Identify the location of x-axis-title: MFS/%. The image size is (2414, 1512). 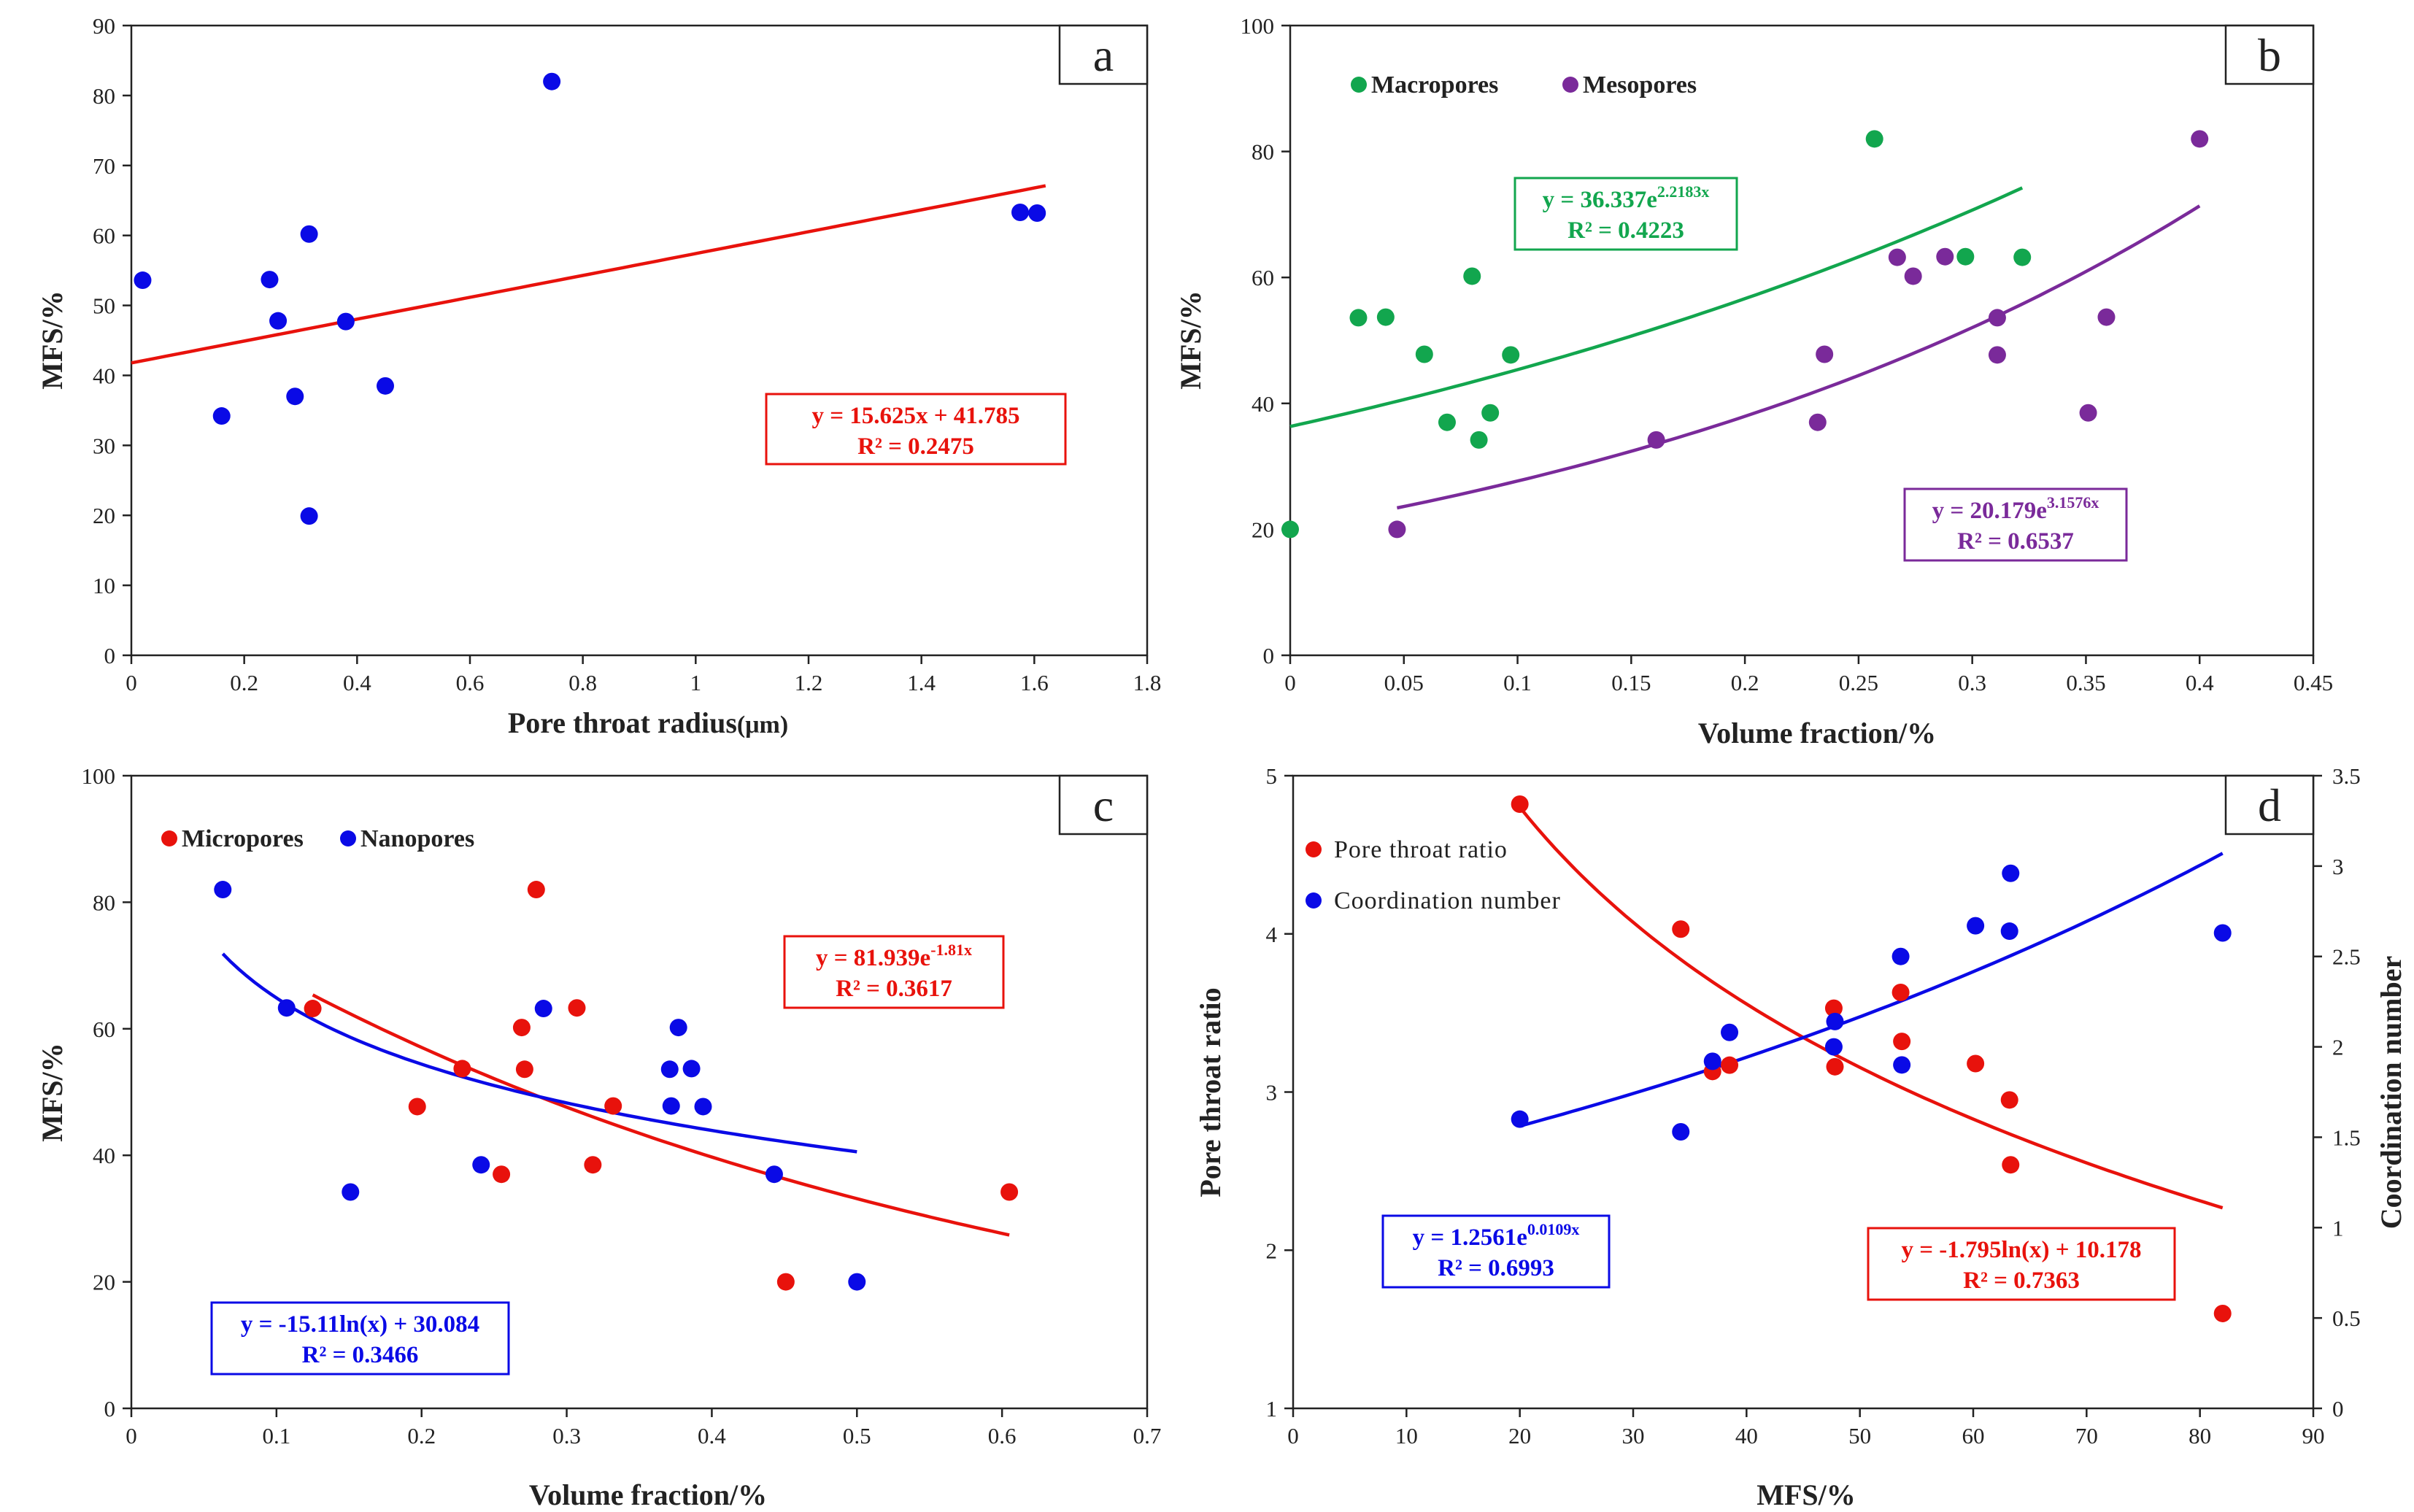
(1806, 1494).